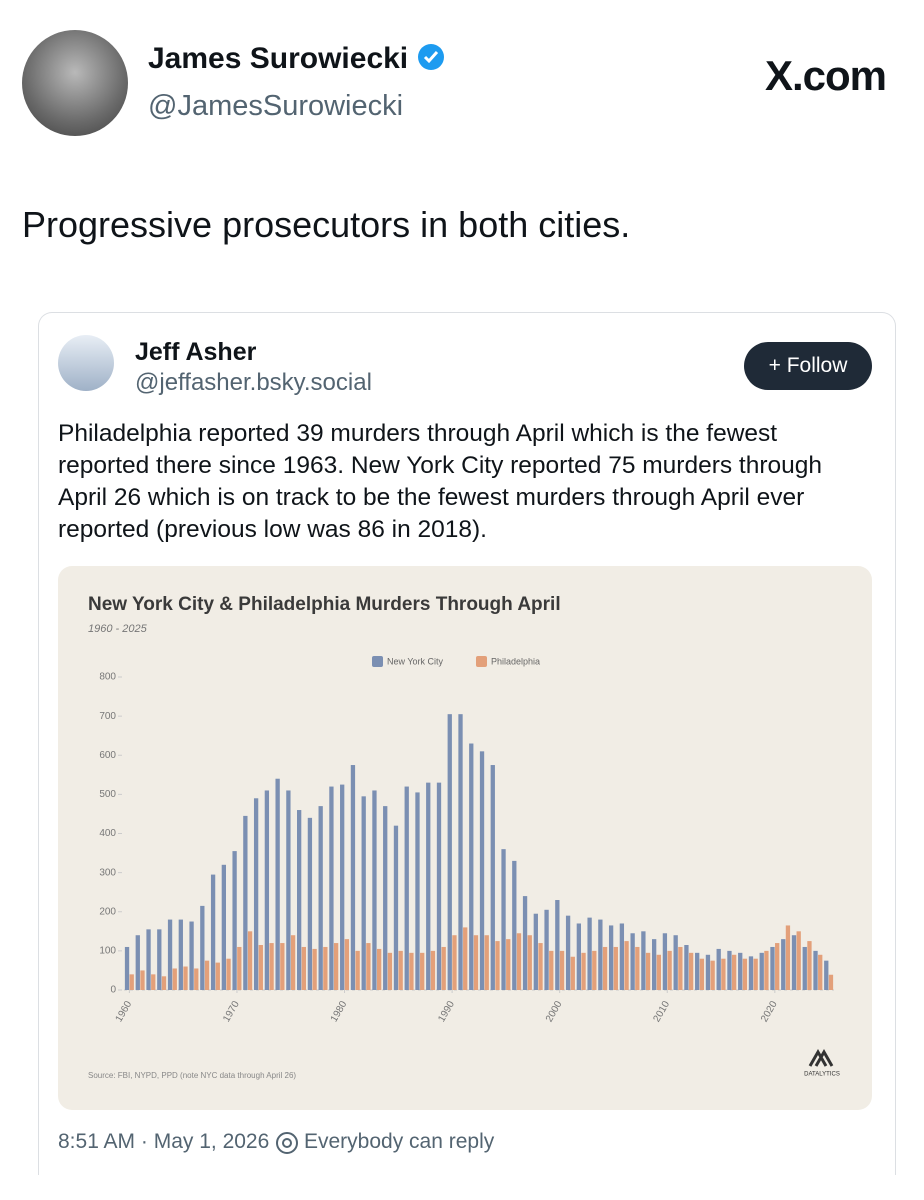  I want to click on author-handle: @JamesSurowiecki, so click(276, 106).